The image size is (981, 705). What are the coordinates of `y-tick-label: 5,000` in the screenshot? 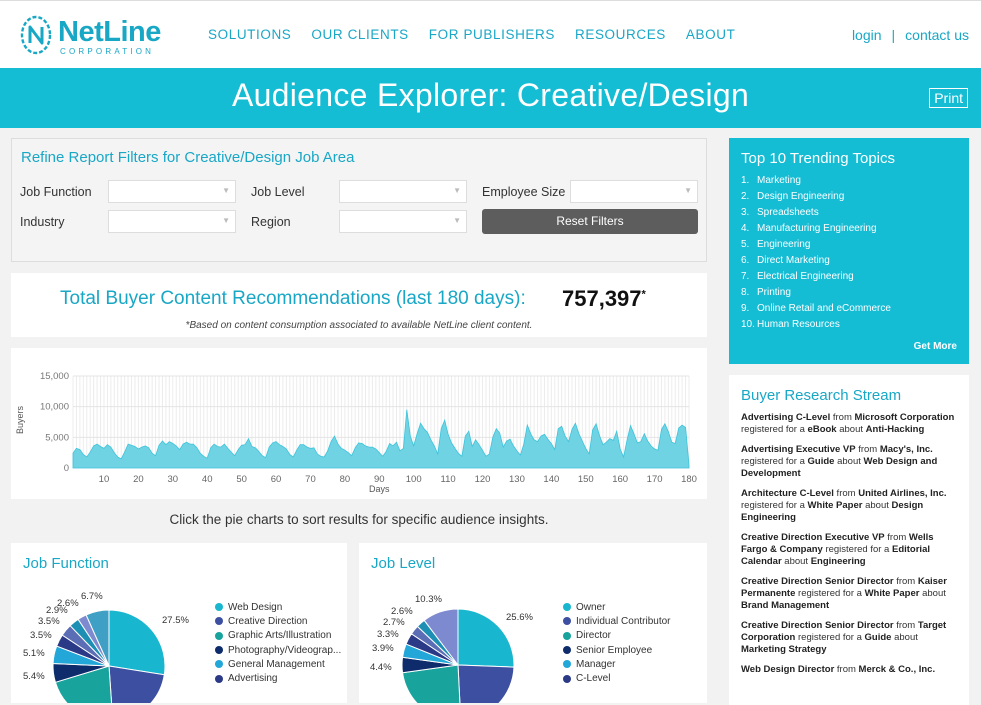 It's located at (57, 437).